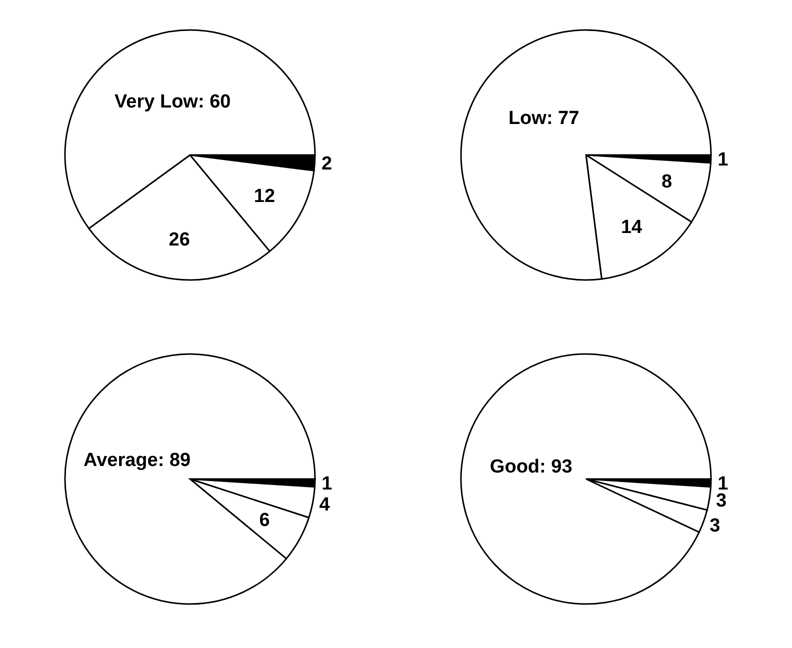 The height and width of the screenshot is (648, 792). I want to click on data-label: Good: 93, so click(531, 467).